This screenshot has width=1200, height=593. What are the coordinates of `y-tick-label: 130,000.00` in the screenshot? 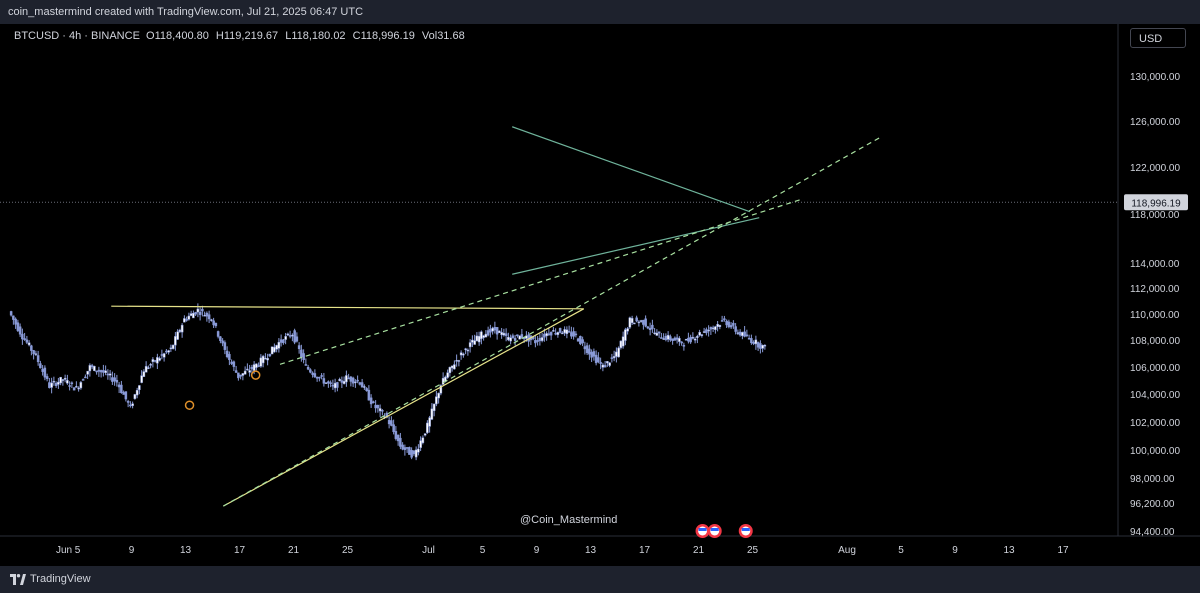 It's located at (1155, 77).